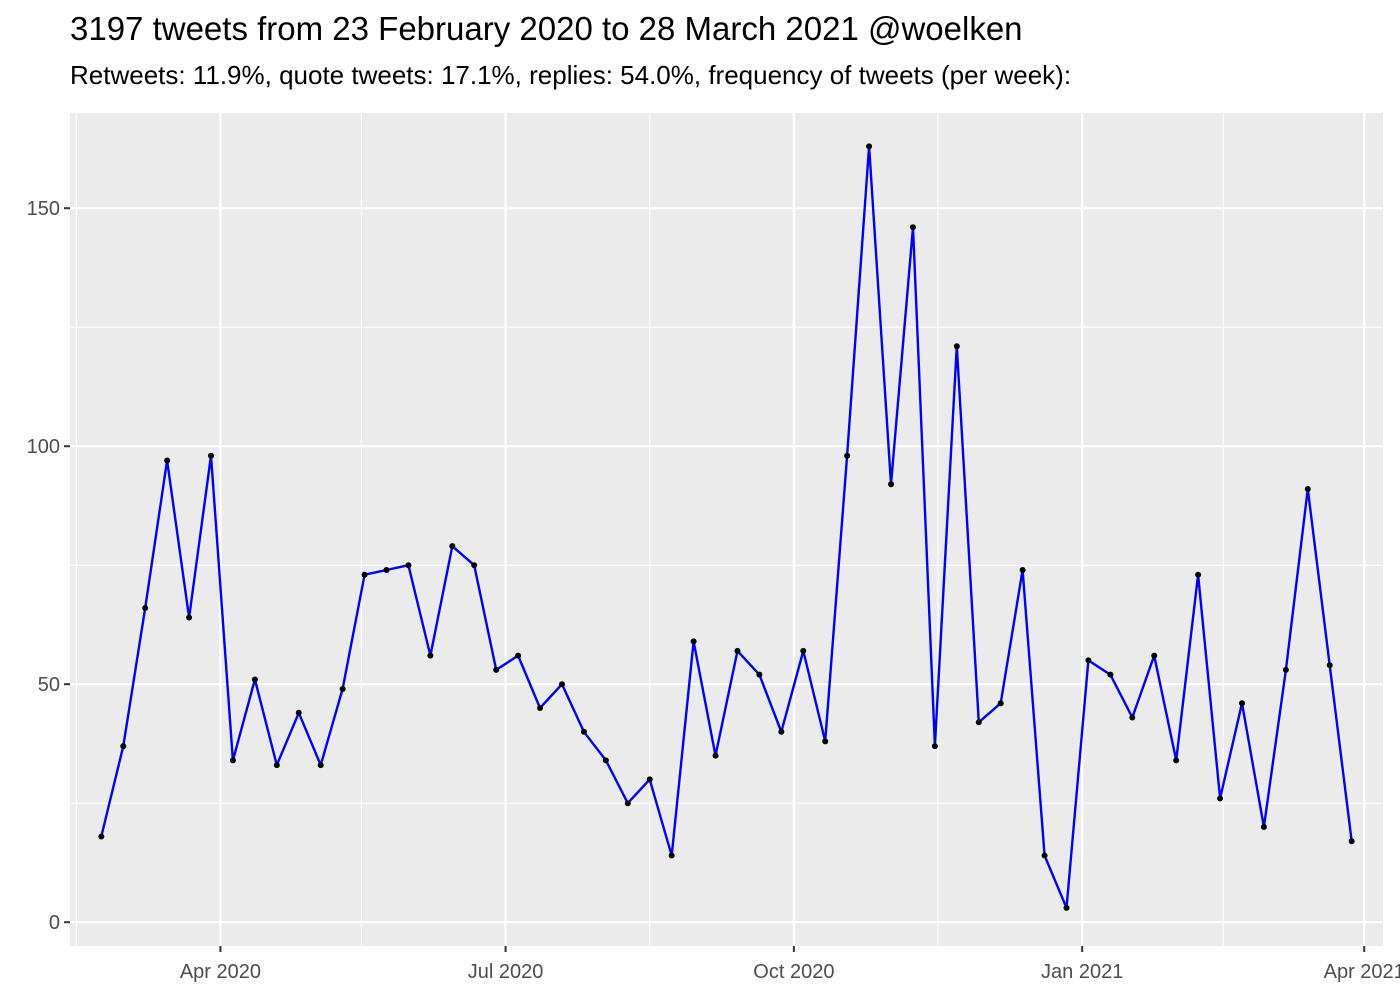  Describe the element at coordinates (43, 209) in the screenshot. I see `y-tick-label: 150` at that location.